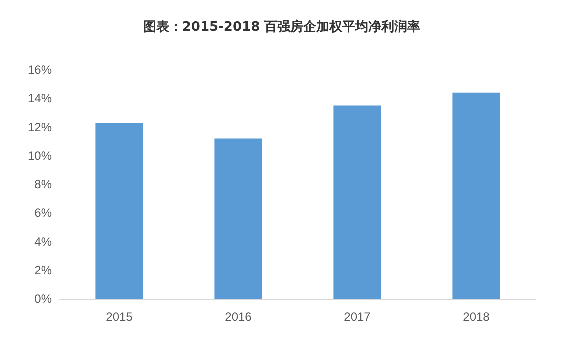 The width and height of the screenshot is (564, 351). Describe the element at coordinates (43, 270) in the screenshot. I see `y-tick-label: 2%` at that location.